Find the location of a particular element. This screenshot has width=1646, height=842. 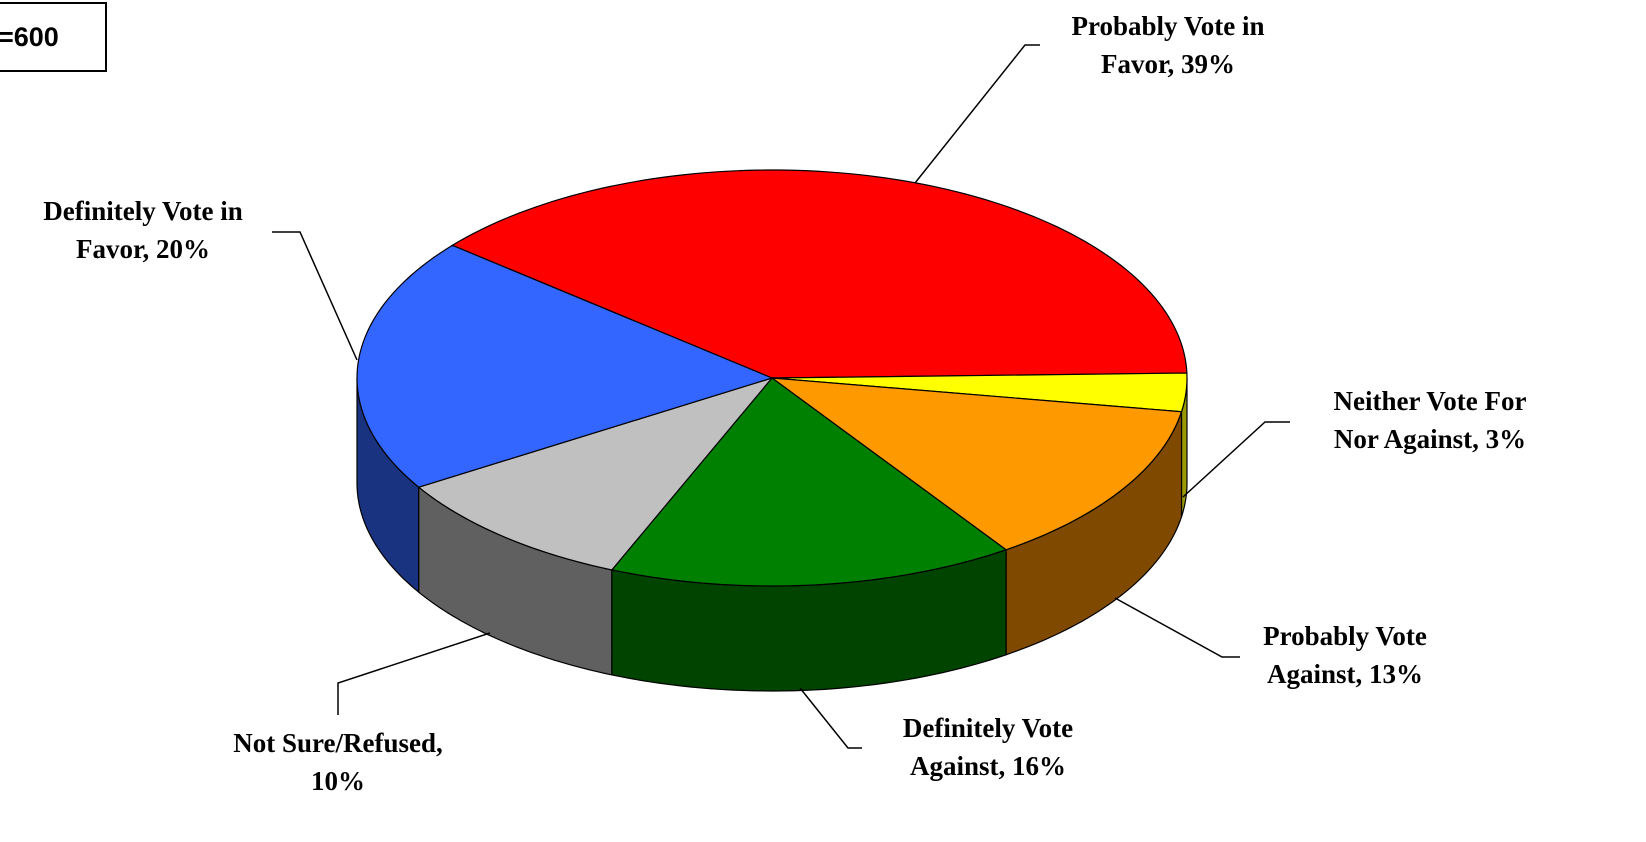

label-line: Definitely Vote is located at coordinates (988, 728).